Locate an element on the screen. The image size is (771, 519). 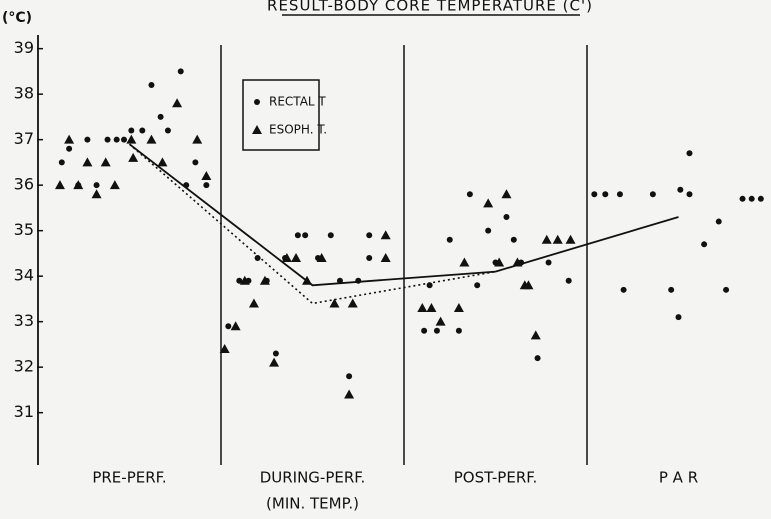
y-tick-label: 38 is located at coordinates (24, 93).